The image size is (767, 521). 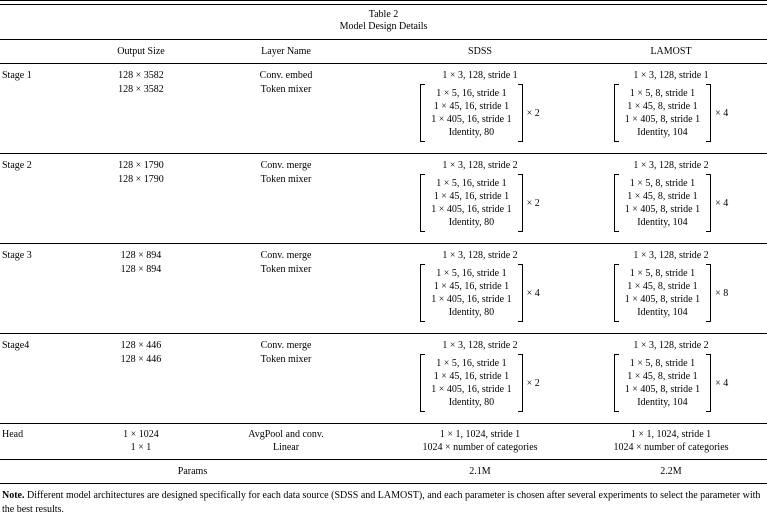 I want to click on column-header-layer-name: Layer Name, so click(x=286, y=51).